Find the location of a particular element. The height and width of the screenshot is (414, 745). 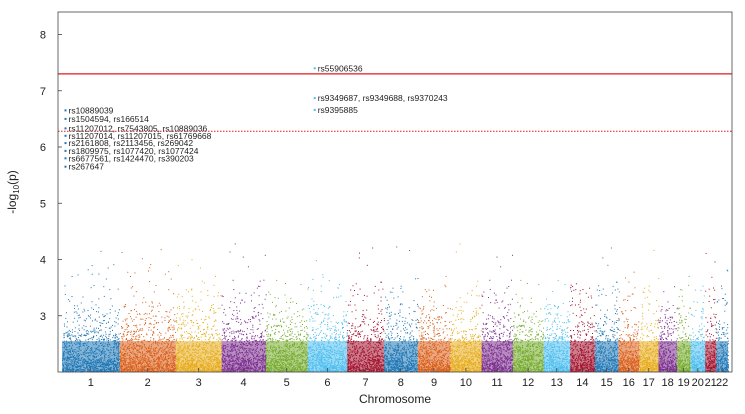

chromosome-2-points is located at coordinates (148, 311).